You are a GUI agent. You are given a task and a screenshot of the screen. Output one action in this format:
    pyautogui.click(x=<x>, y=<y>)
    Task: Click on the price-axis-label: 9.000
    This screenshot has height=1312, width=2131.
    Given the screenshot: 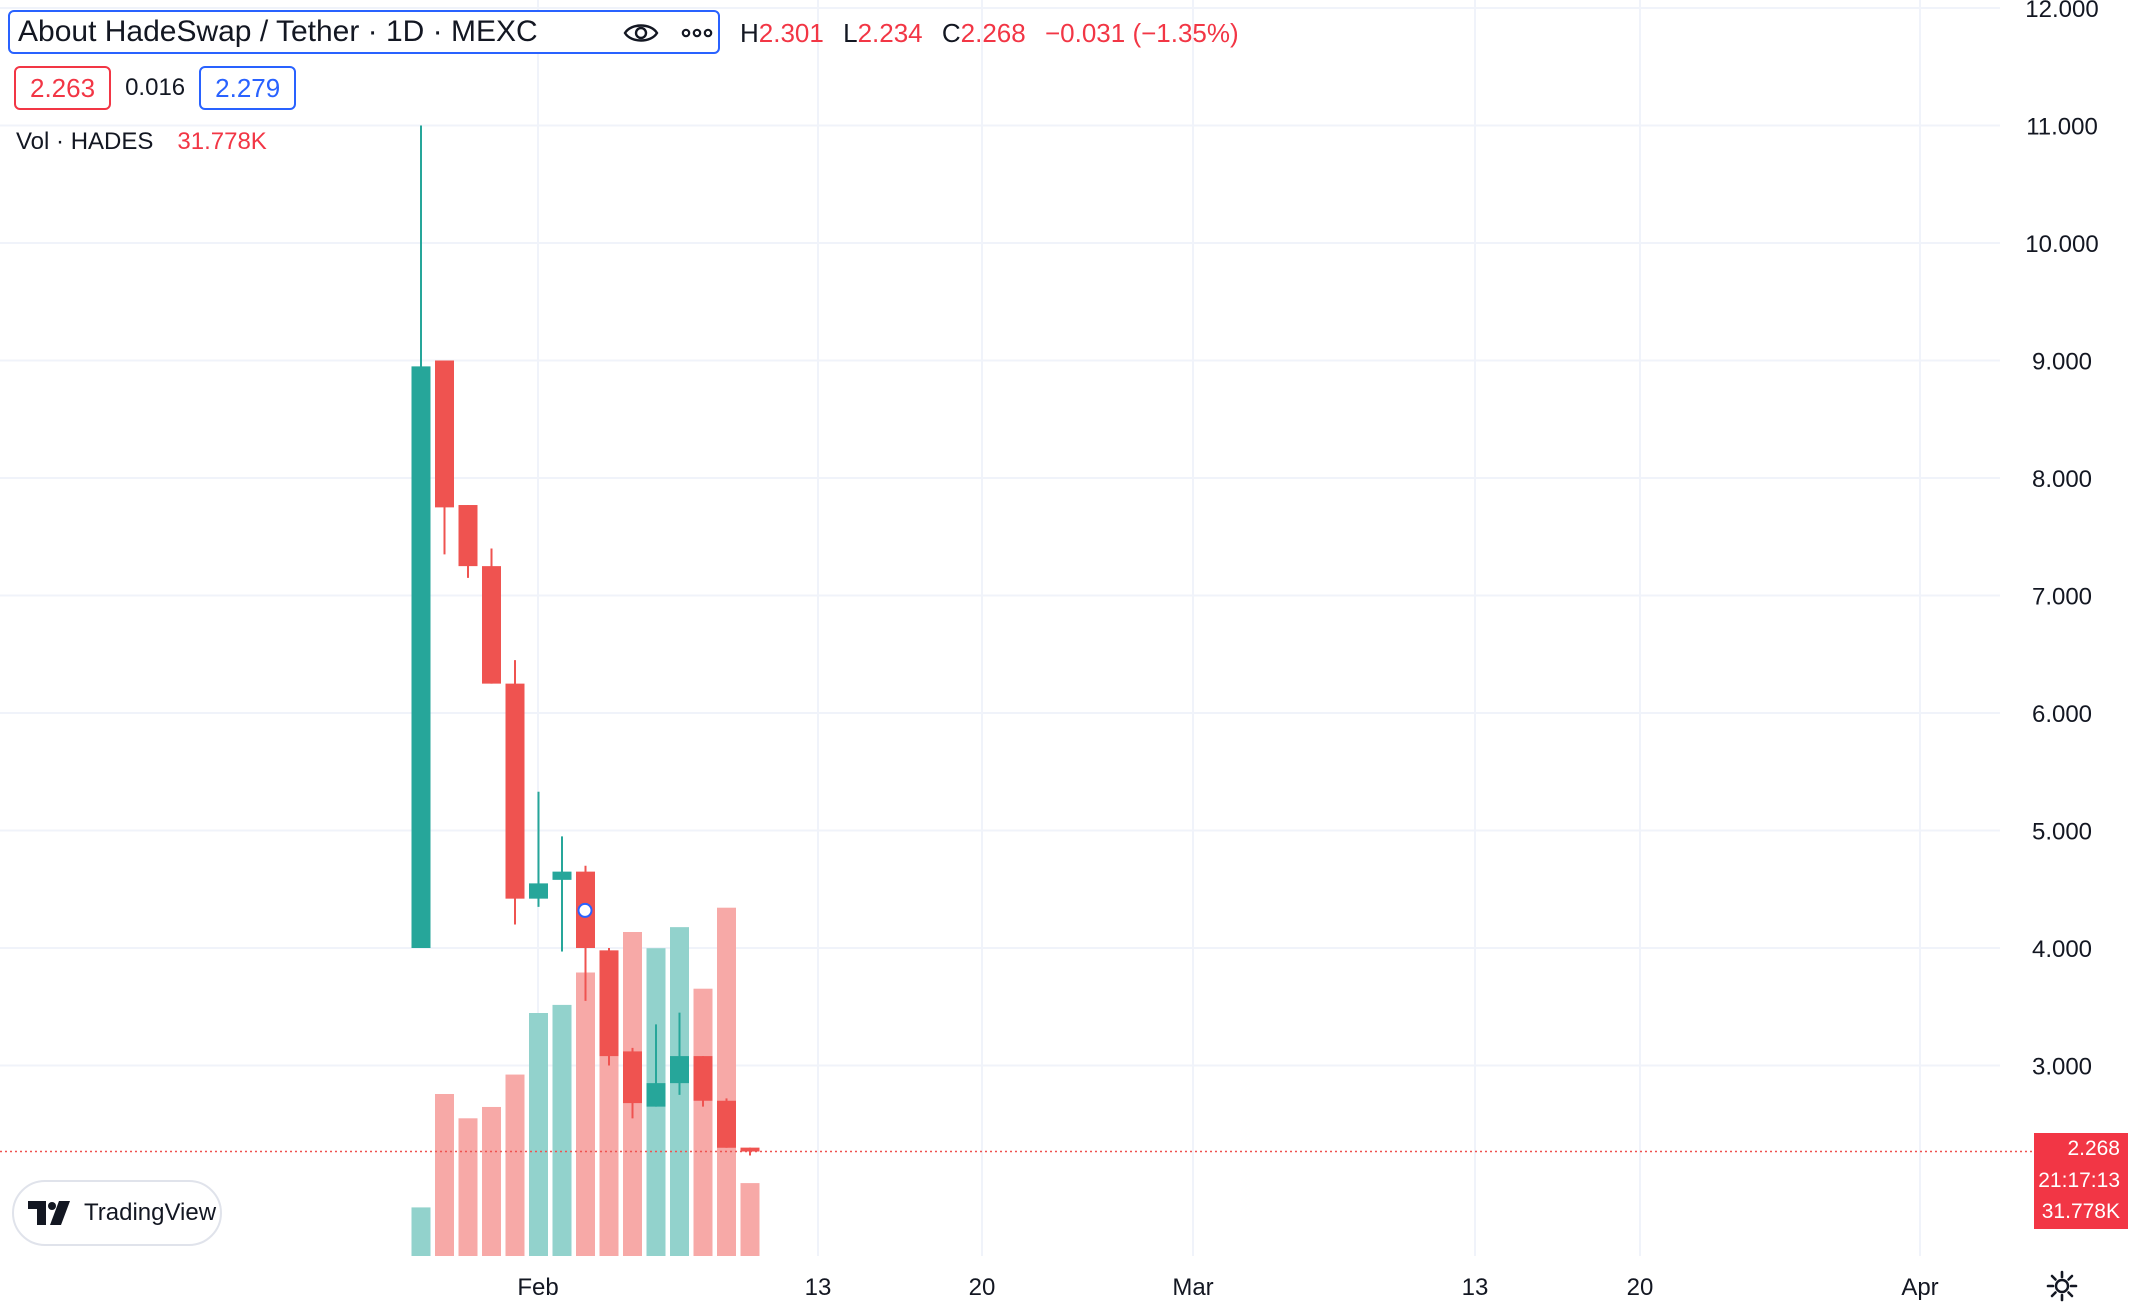 What is the action you would take?
    pyautogui.click(x=2062, y=362)
    